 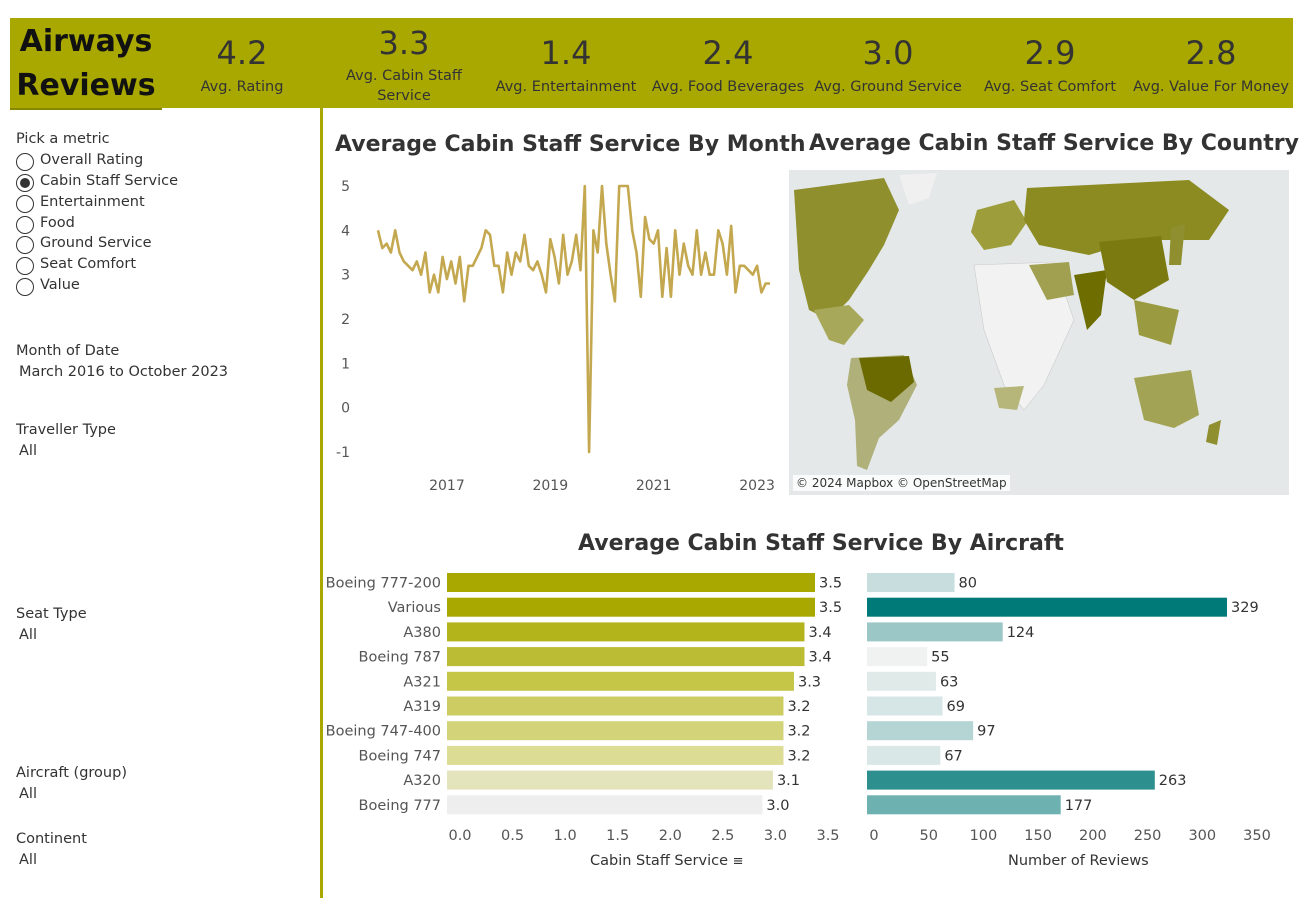 What do you see at coordinates (383, 732) in the screenshot?
I see `category-label: Boeing 747-400` at bounding box center [383, 732].